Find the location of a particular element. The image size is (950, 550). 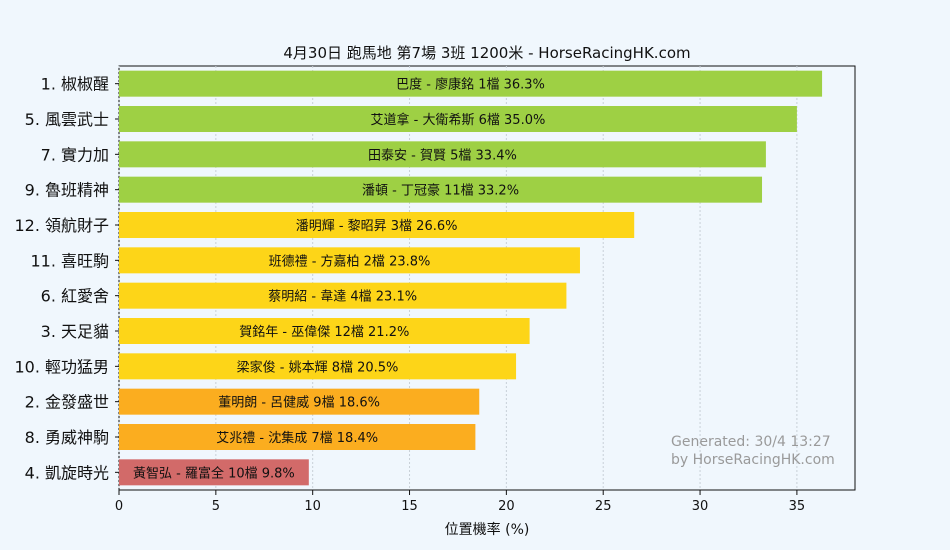

category-label: 5. 風雲武士 is located at coordinates (67, 119).